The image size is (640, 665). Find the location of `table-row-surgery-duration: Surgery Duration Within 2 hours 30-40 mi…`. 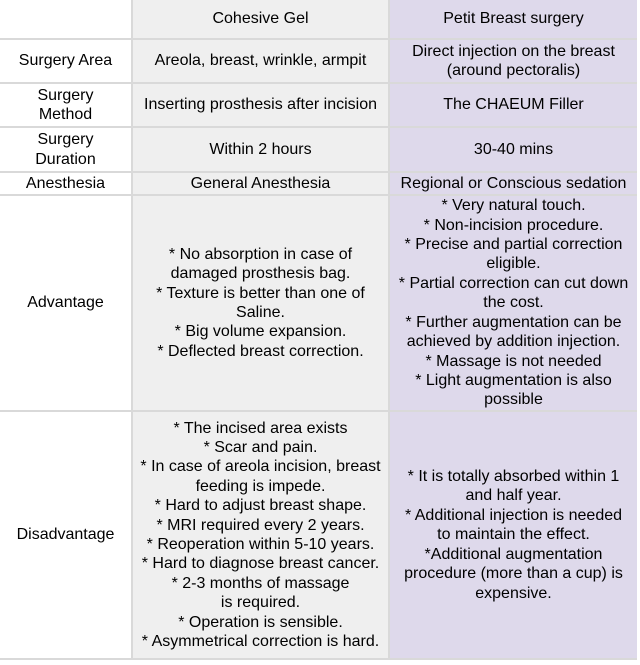

table-row-surgery-duration: Surgery Duration Within 2 hours 30-40 mi… is located at coordinates (318, 150).